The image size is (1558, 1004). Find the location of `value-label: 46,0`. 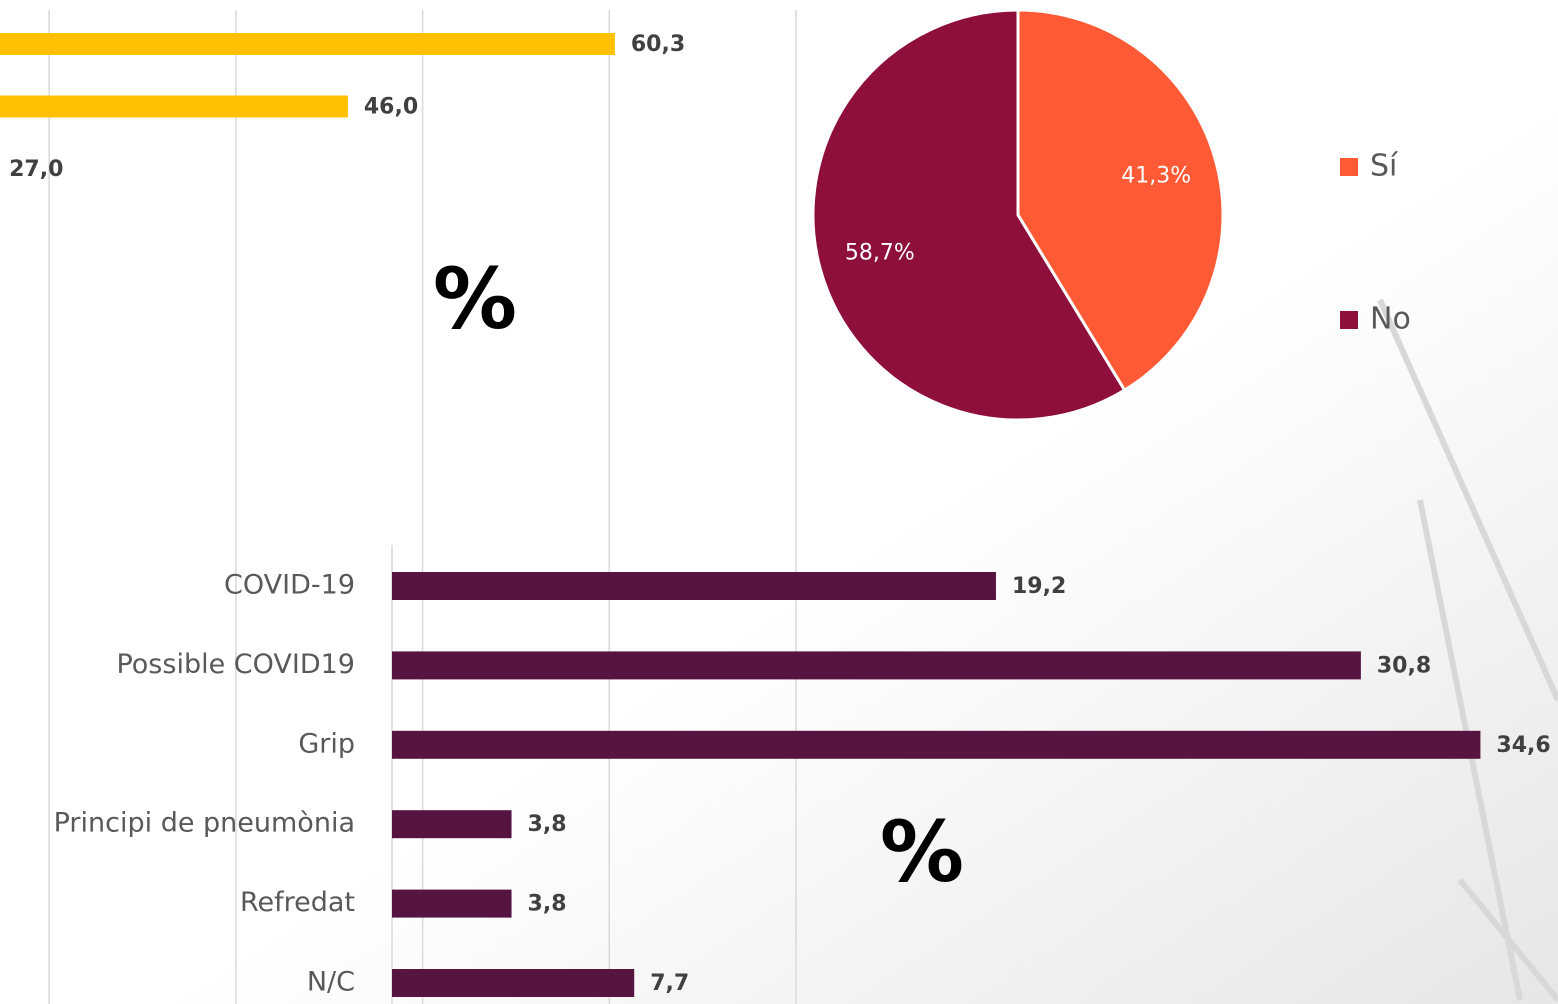

value-label: 46,0 is located at coordinates (391, 107).